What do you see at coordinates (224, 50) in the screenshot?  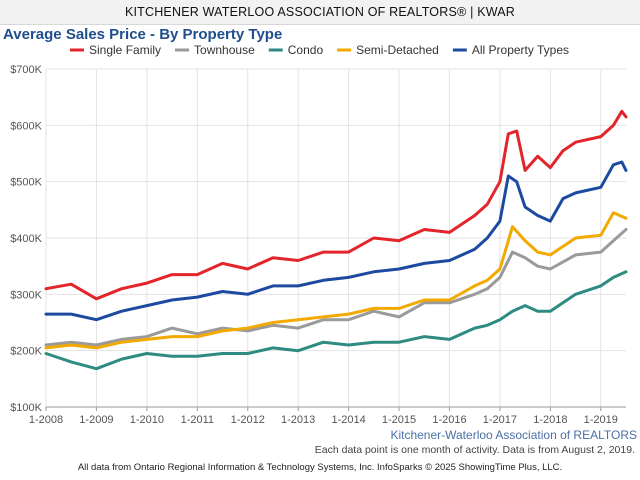 I see `legend-label-townhouse: Townhouse` at bounding box center [224, 50].